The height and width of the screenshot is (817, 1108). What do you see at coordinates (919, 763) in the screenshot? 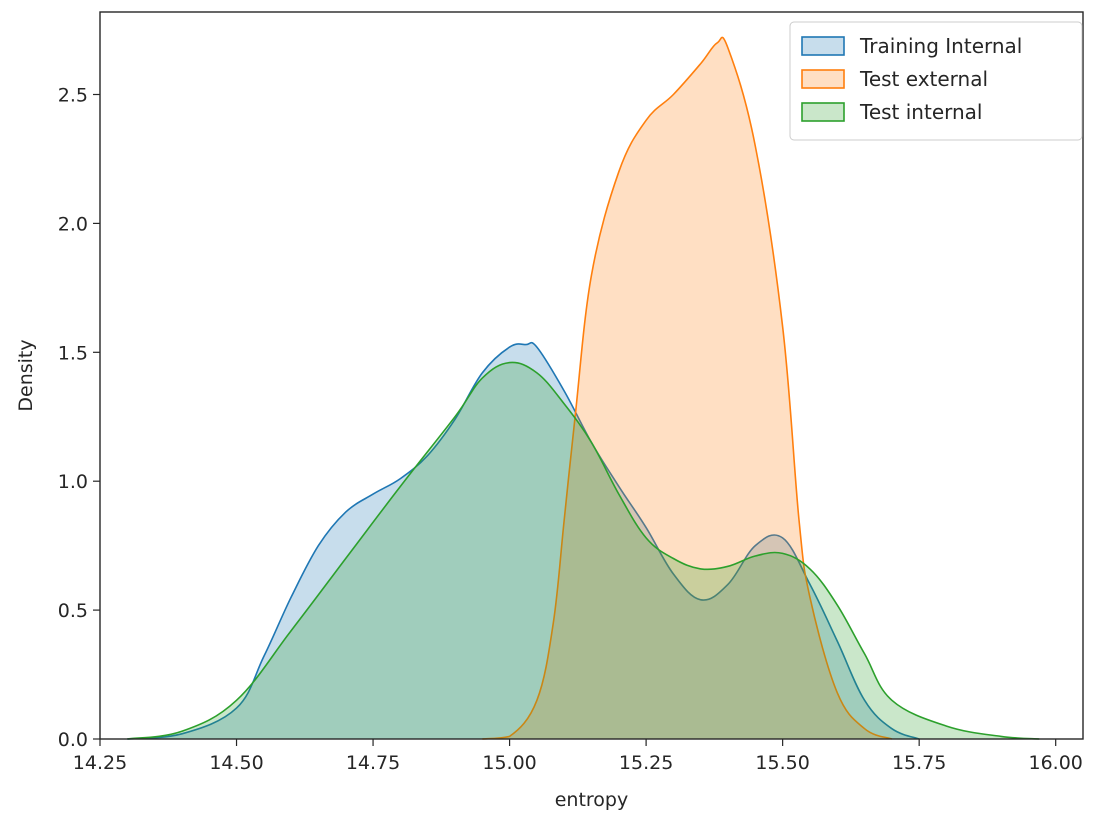
I see `x-tick-label: 15.75` at bounding box center [919, 763].